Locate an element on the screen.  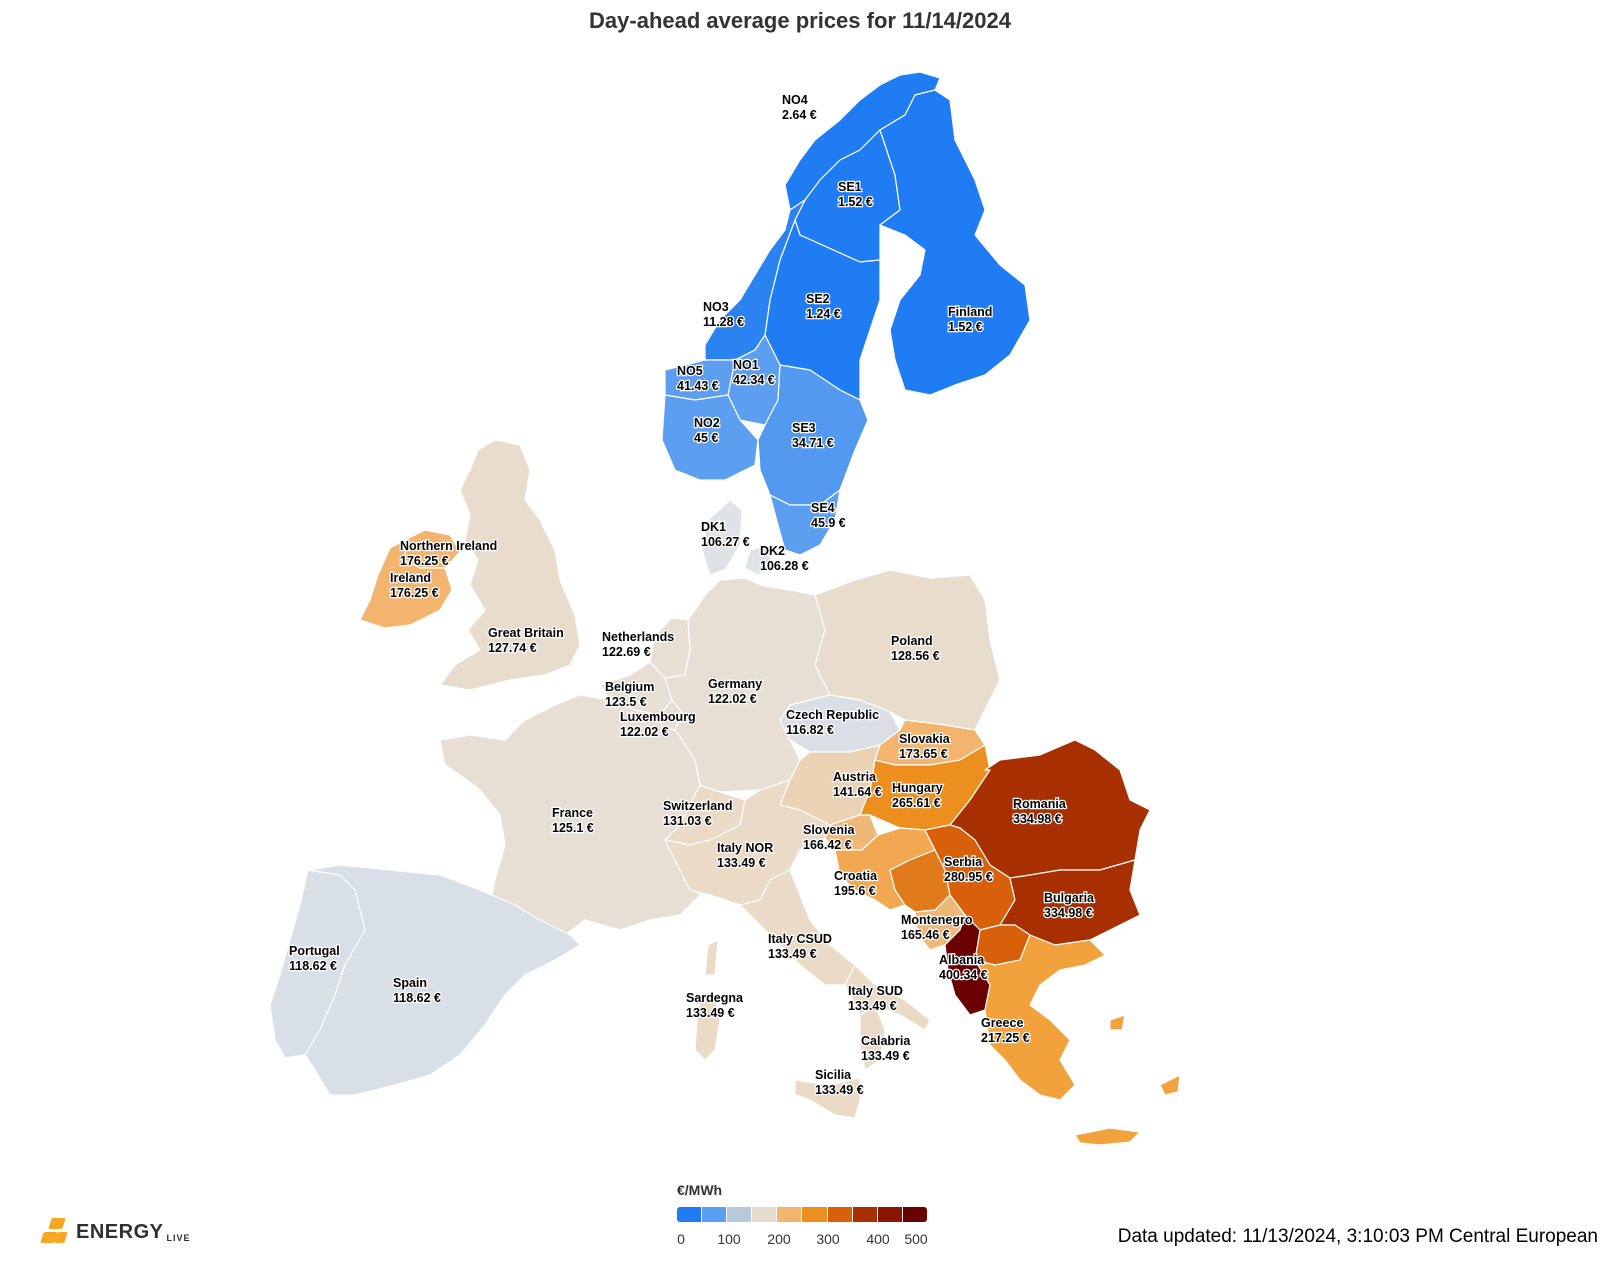
legend-tick: 300 is located at coordinates (828, 1239).